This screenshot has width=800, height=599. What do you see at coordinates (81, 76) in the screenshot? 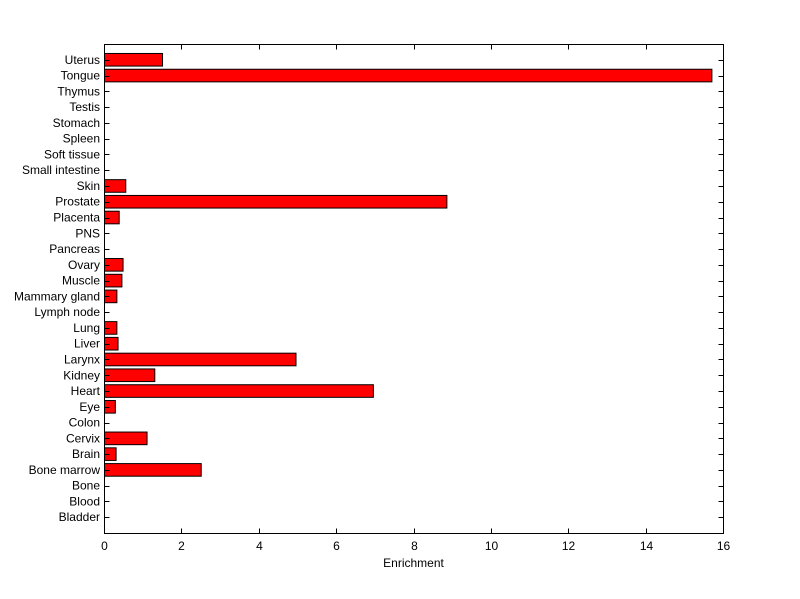
I see `y-tick-label: Tongue` at bounding box center [81, 76].